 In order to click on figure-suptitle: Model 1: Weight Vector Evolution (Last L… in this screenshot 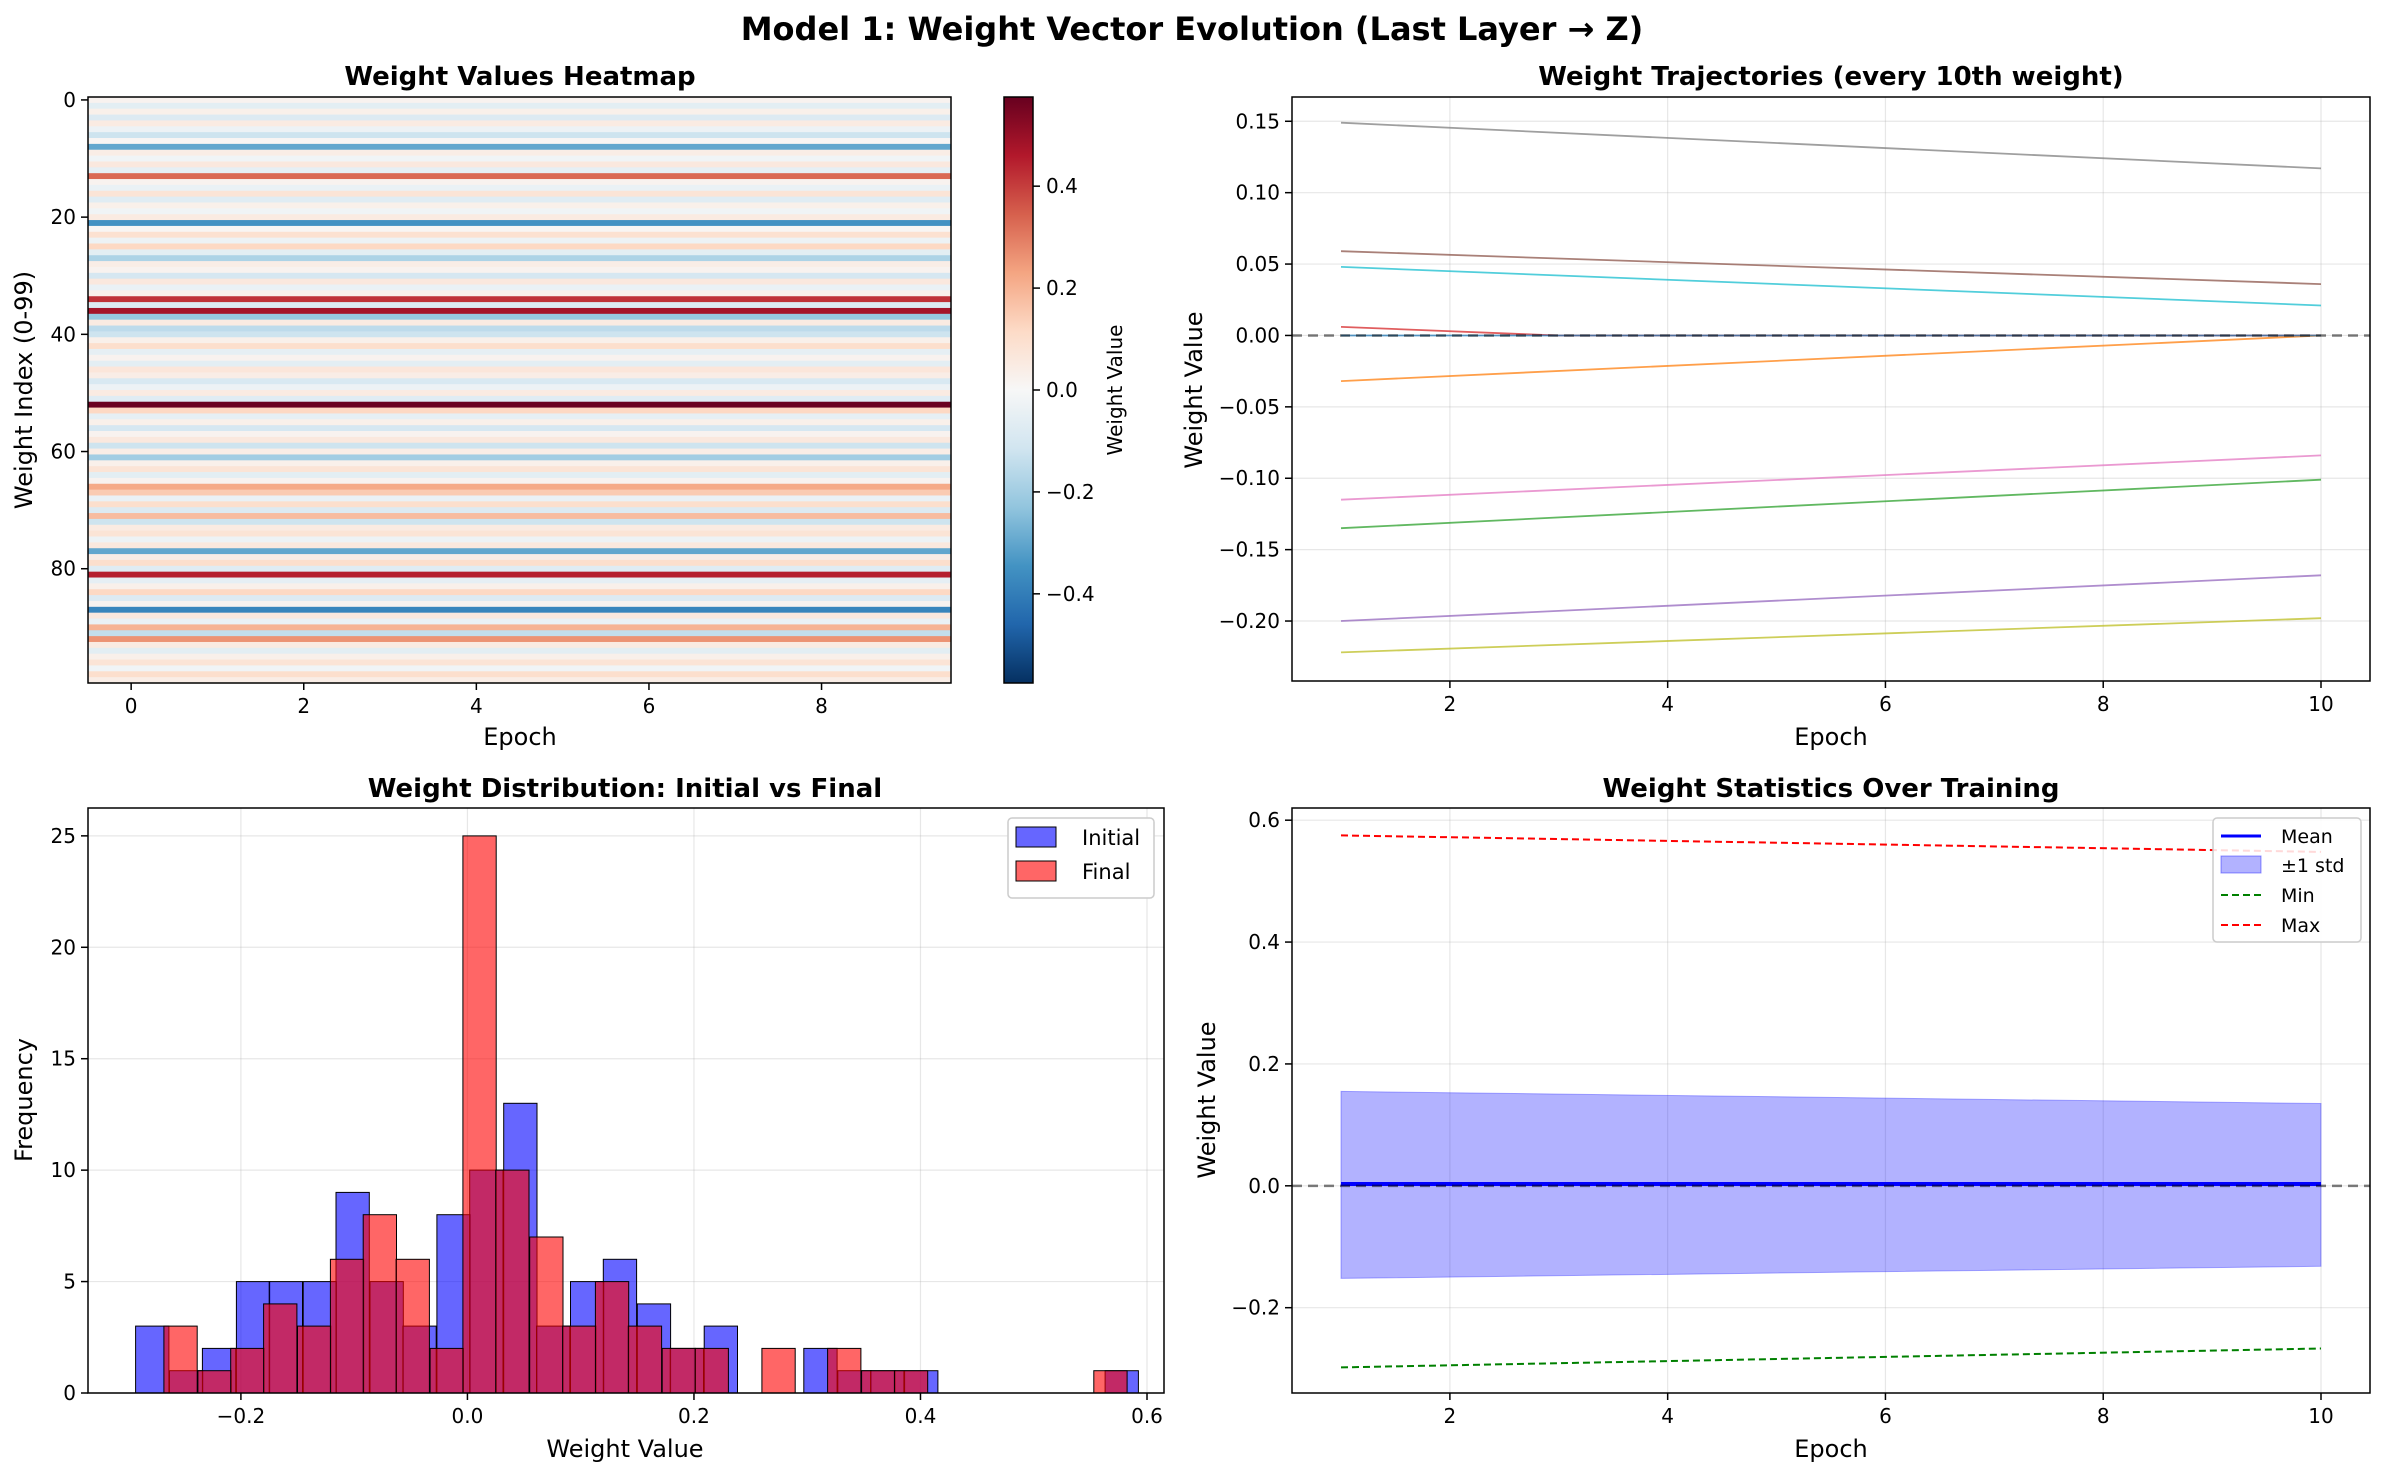, I will do `click(1192, 29)`.